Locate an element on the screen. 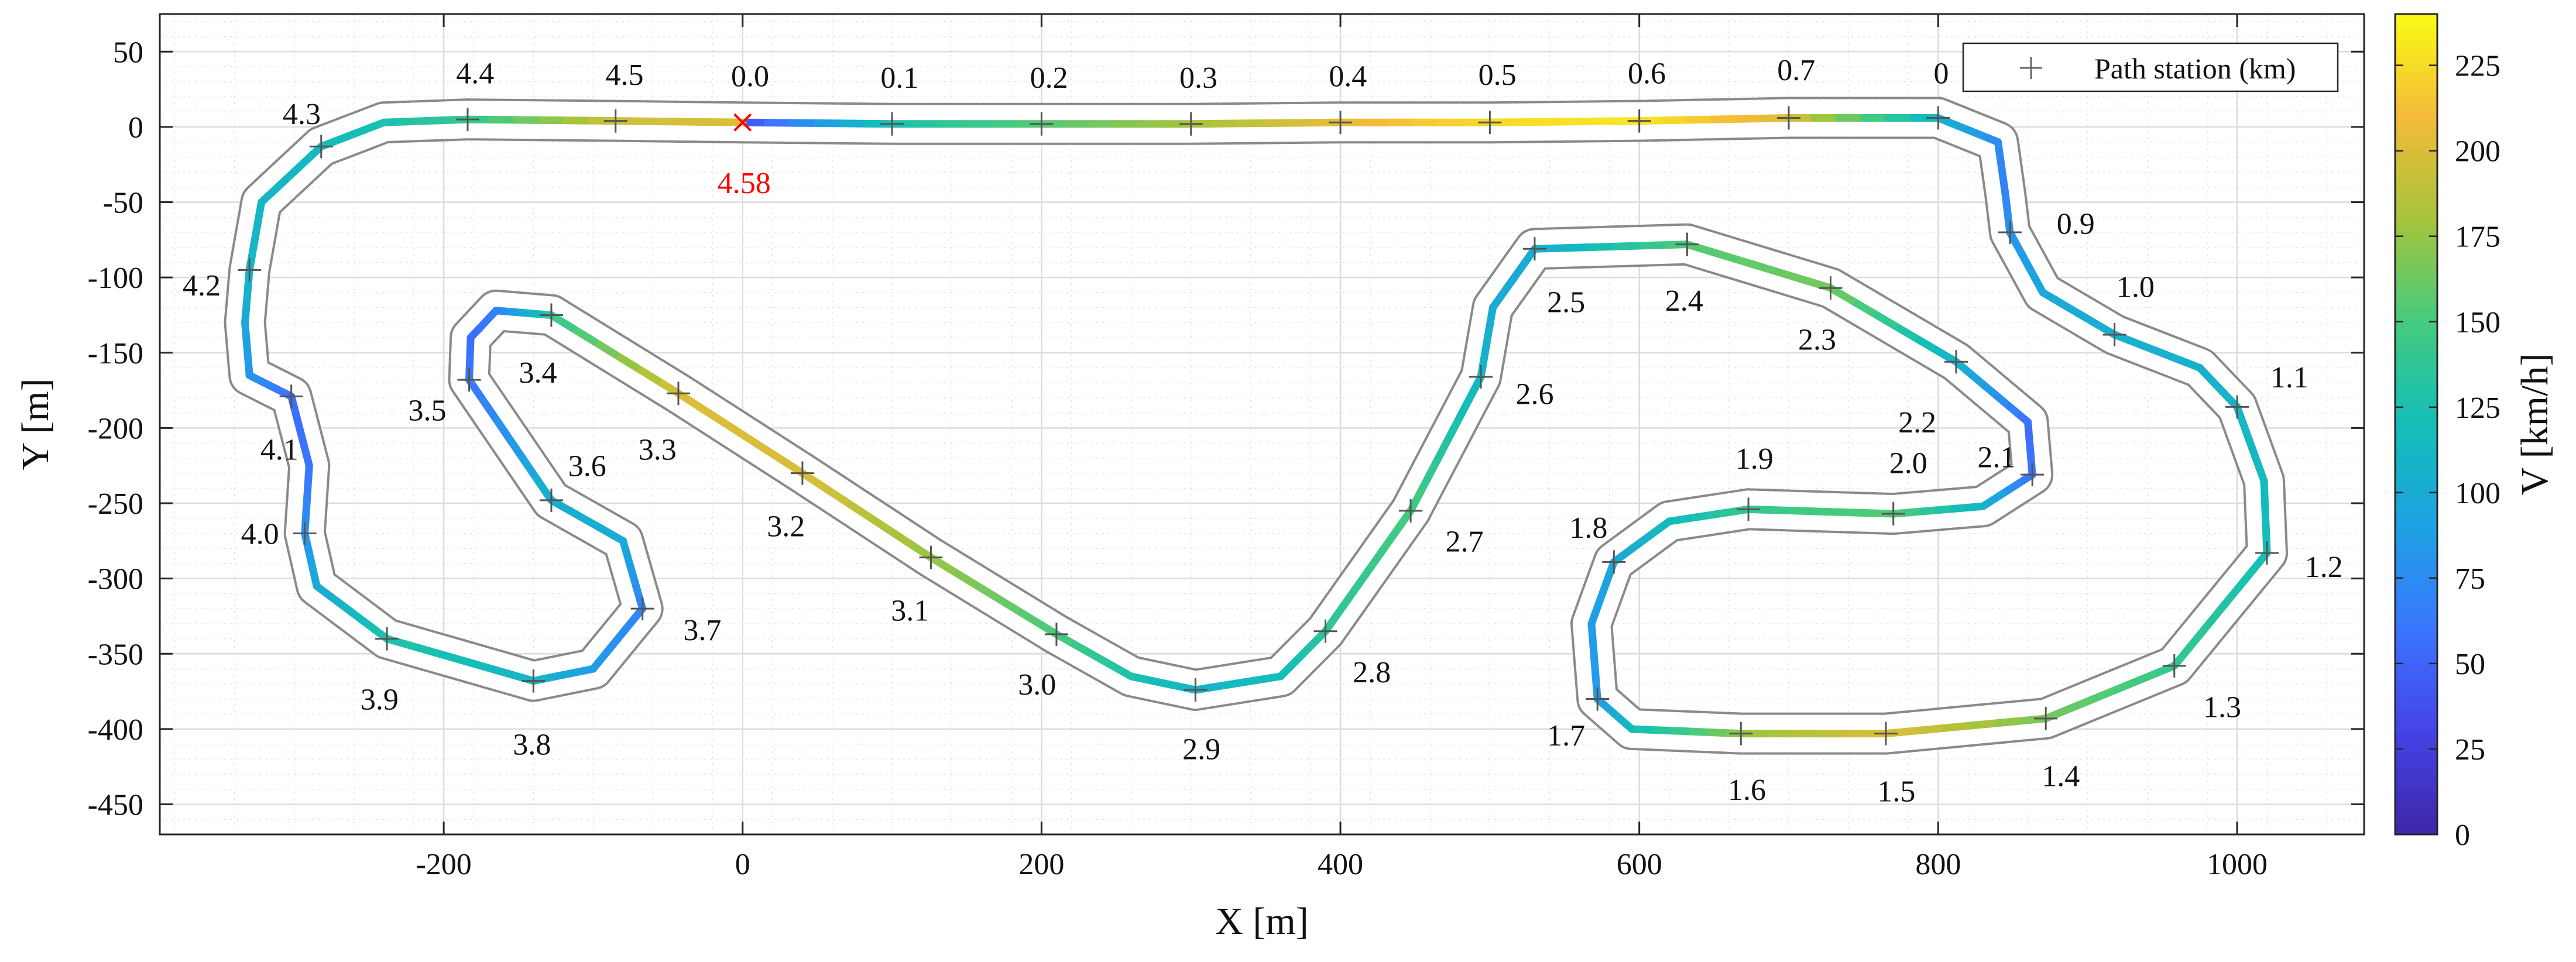  station-label: 1.3 is located at coordinates (2222, 707).